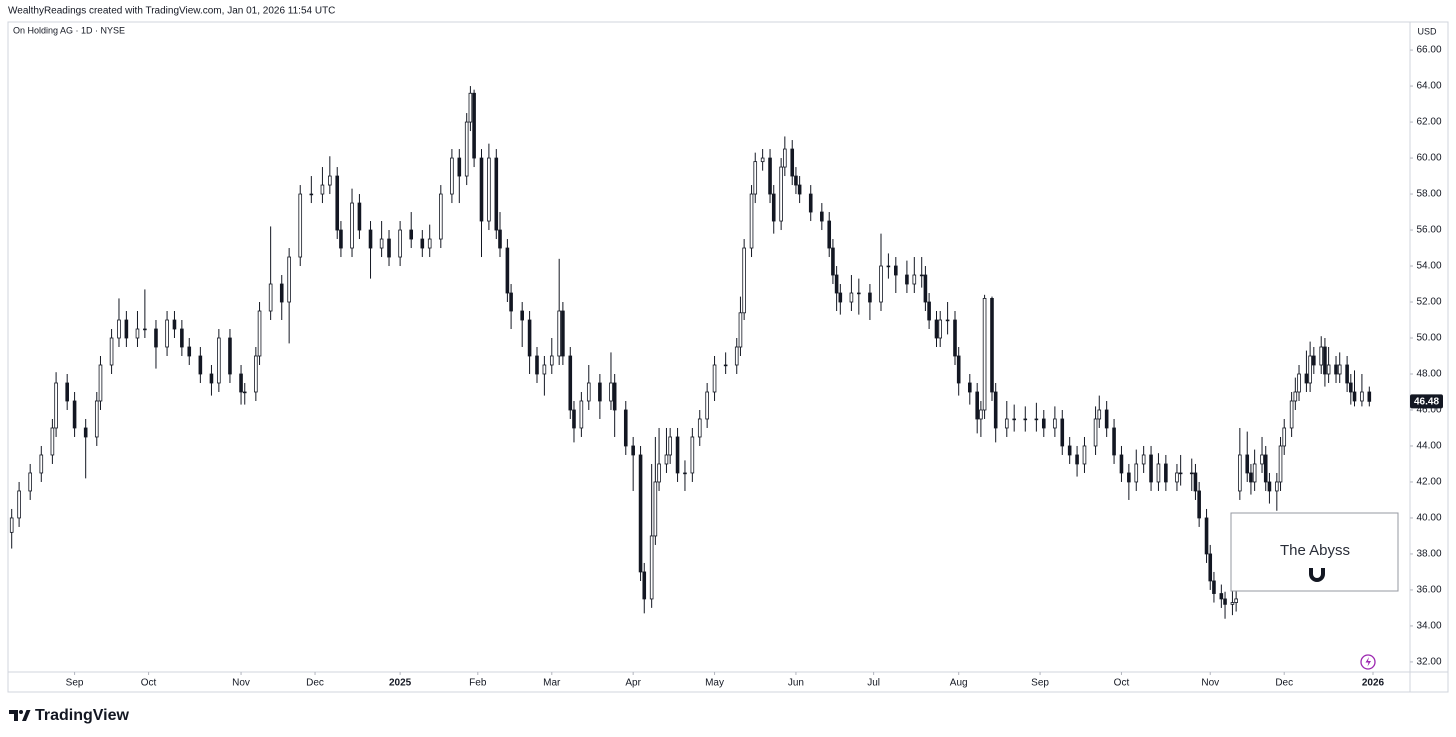 The image size is (1456, 737). Describe the element at coordinates (149, 683) in the screenshot. I see `x-tick-label: Oct` at that location.